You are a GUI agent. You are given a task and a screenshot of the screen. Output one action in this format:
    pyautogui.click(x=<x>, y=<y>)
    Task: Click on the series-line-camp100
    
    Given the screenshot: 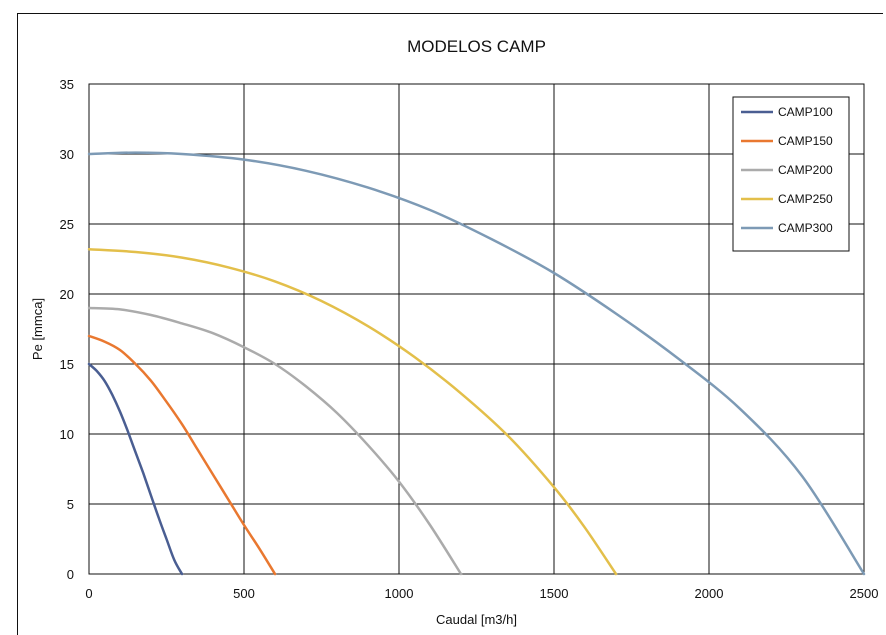 What is the action you would take?
    pyautogui.click(x=135, y=469)
    